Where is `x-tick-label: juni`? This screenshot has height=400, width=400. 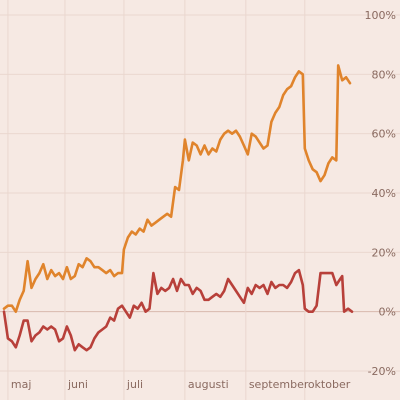 x-tick-label: juni is located at coordinates (77, 384).